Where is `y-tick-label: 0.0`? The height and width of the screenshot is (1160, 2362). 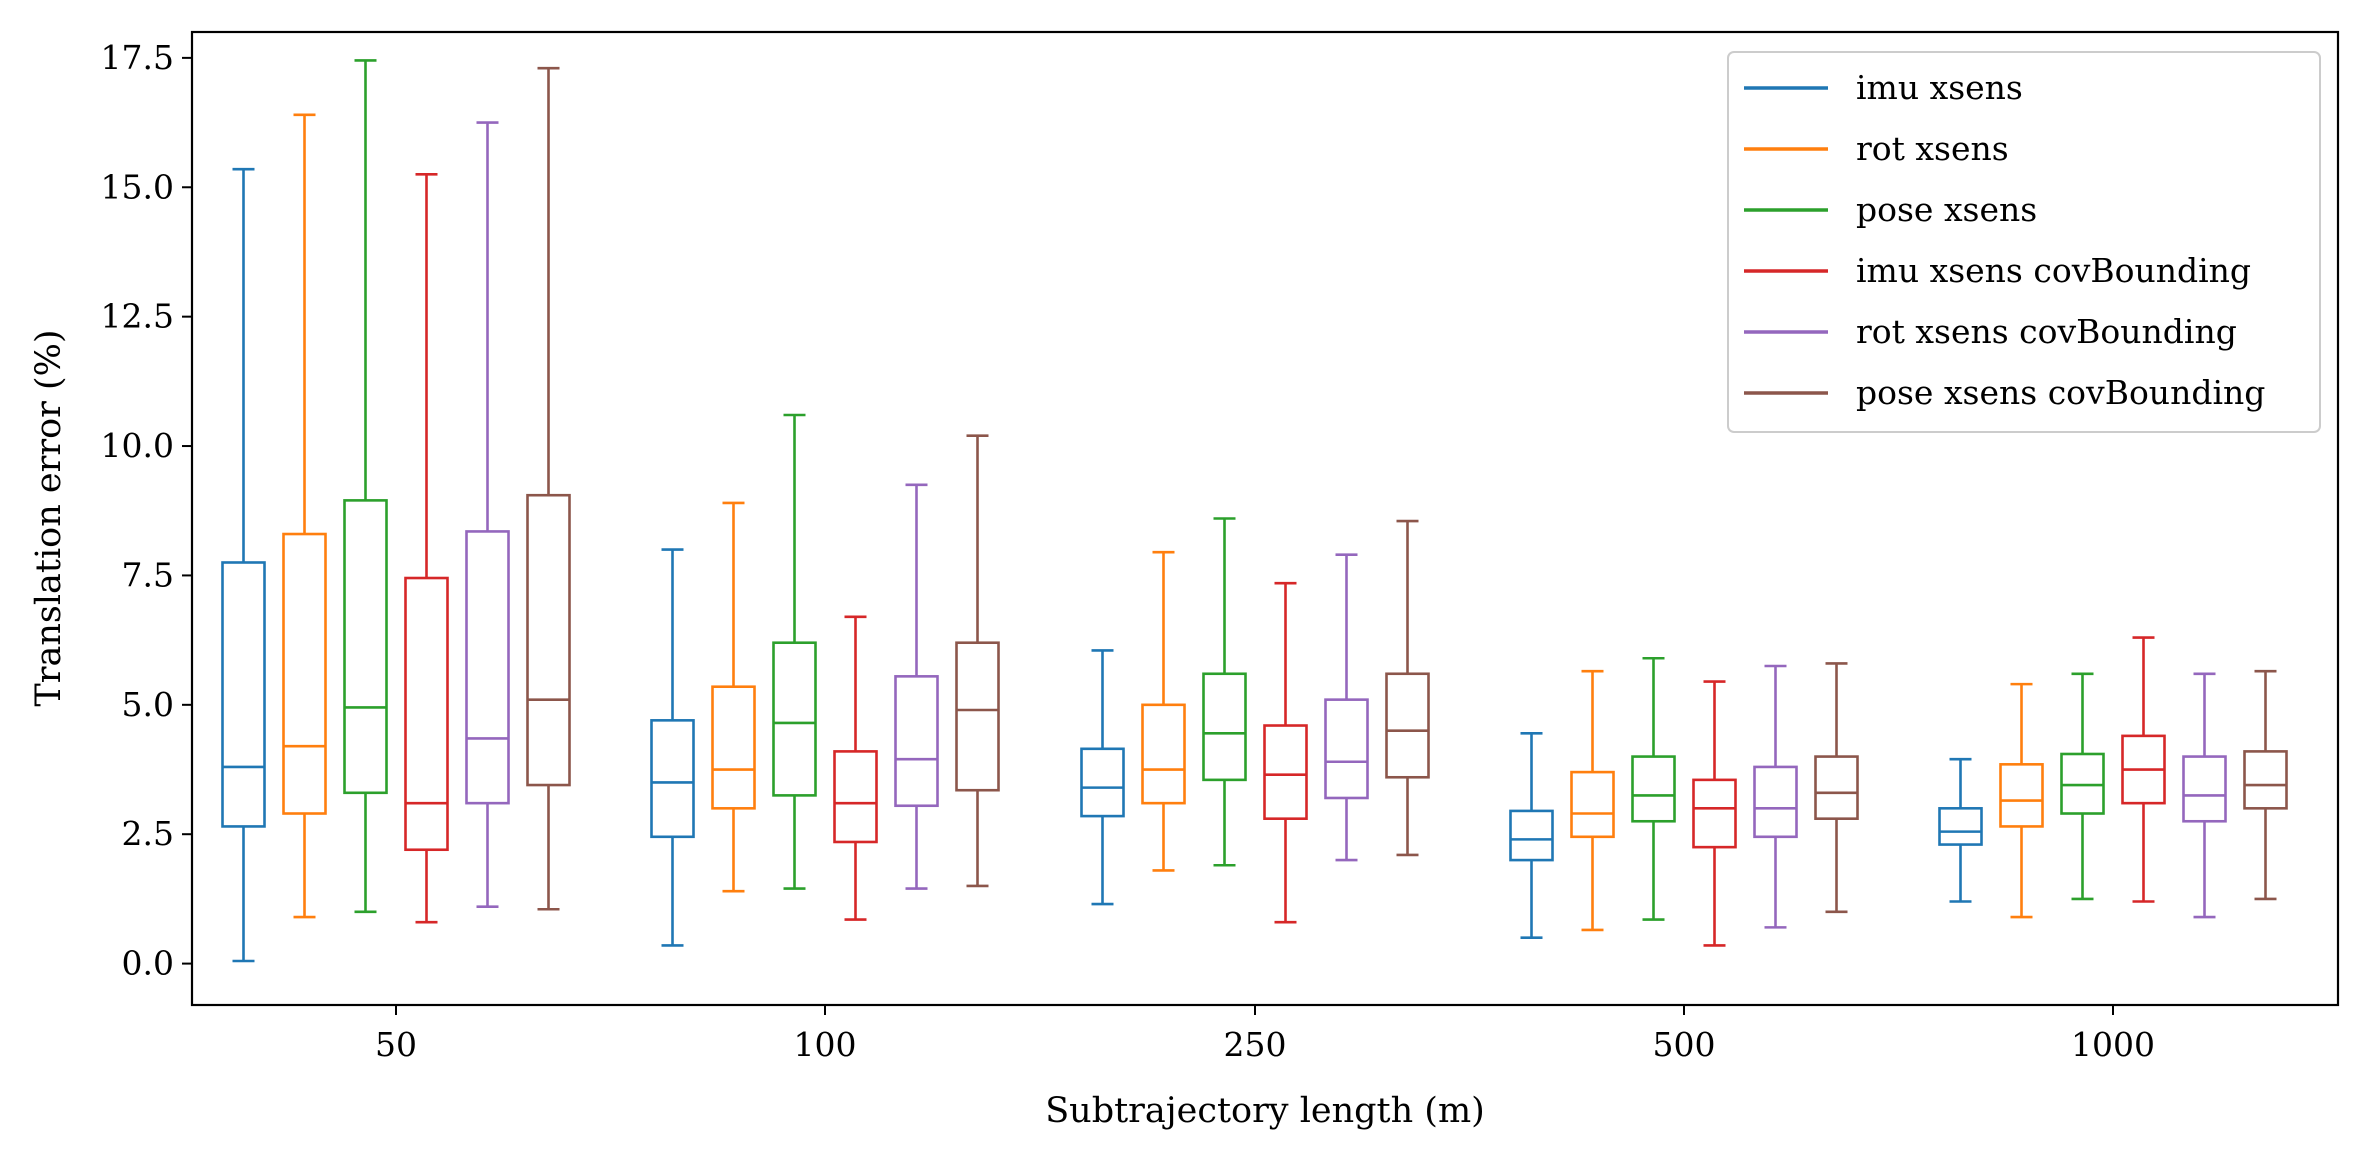 y-tick-label: 0.0 is located at coordinates (148, 963).